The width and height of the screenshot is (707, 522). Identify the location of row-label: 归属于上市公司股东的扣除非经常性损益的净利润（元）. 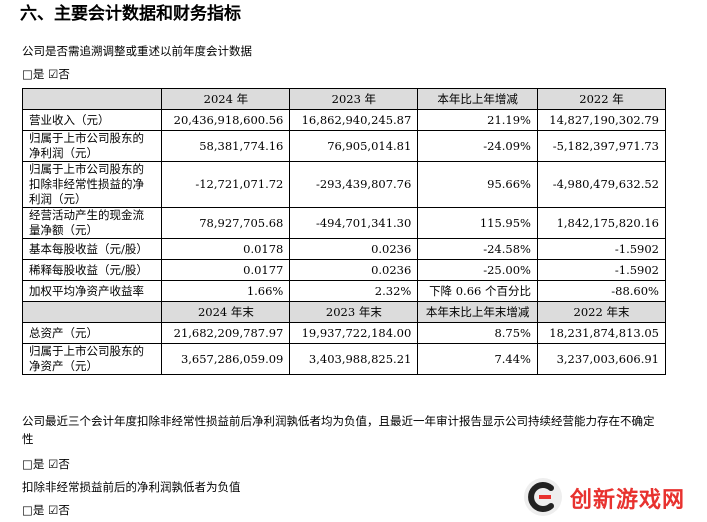
(92, 184).